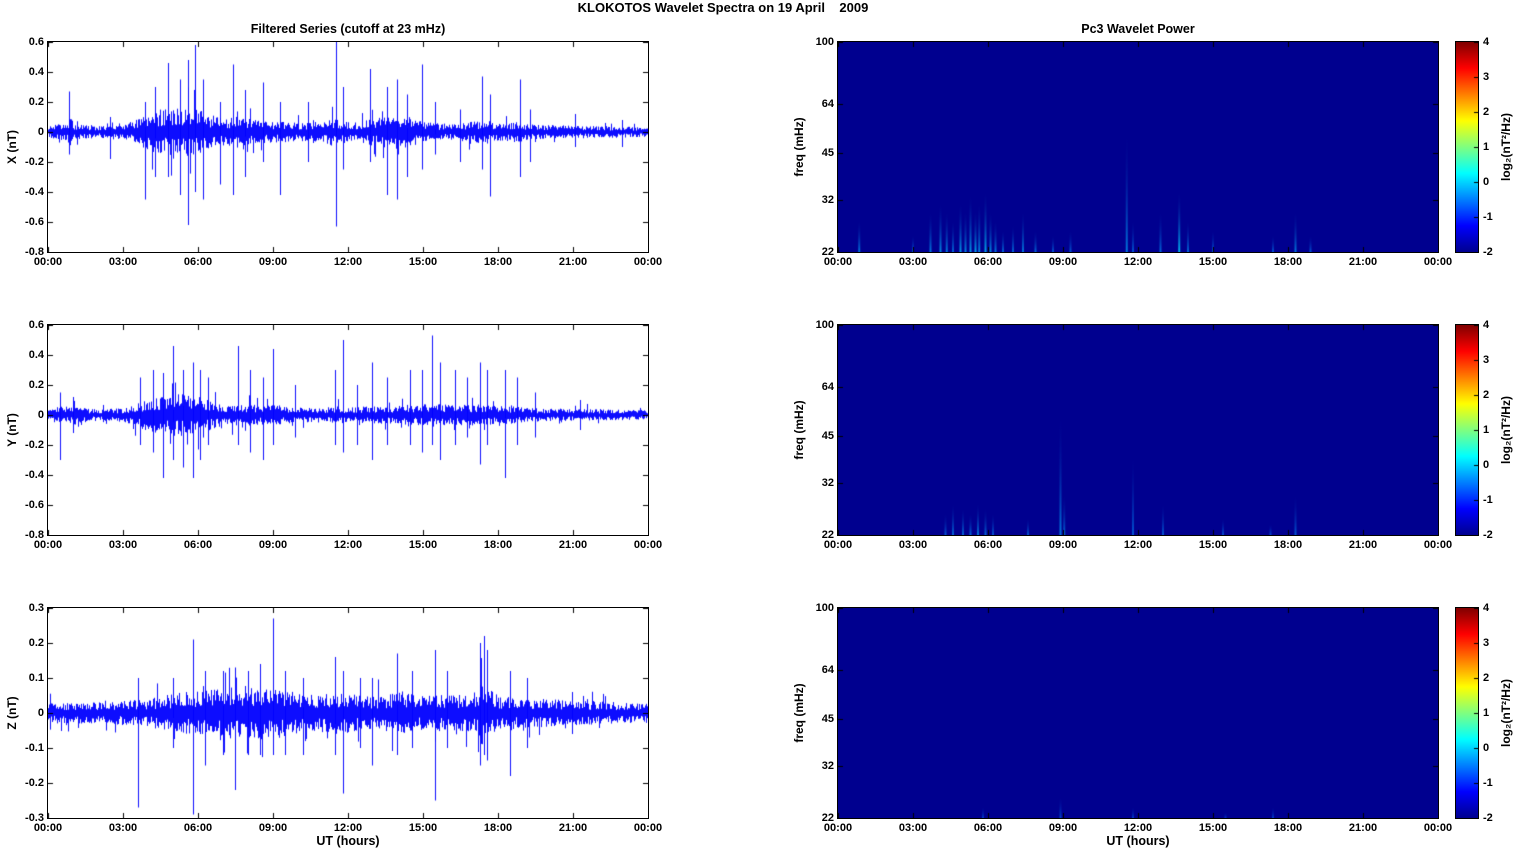  I want to click on x-wavelet-spectrogram-canvas, so click(1138, 147).